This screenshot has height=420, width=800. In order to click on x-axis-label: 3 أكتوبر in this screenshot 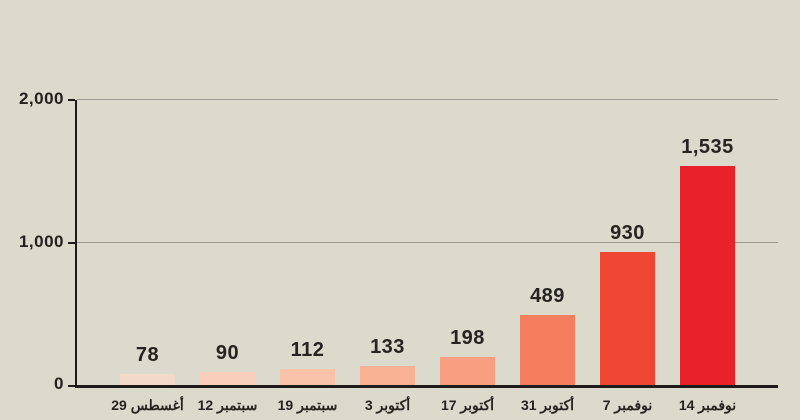, I will do `click(387, 405)`.